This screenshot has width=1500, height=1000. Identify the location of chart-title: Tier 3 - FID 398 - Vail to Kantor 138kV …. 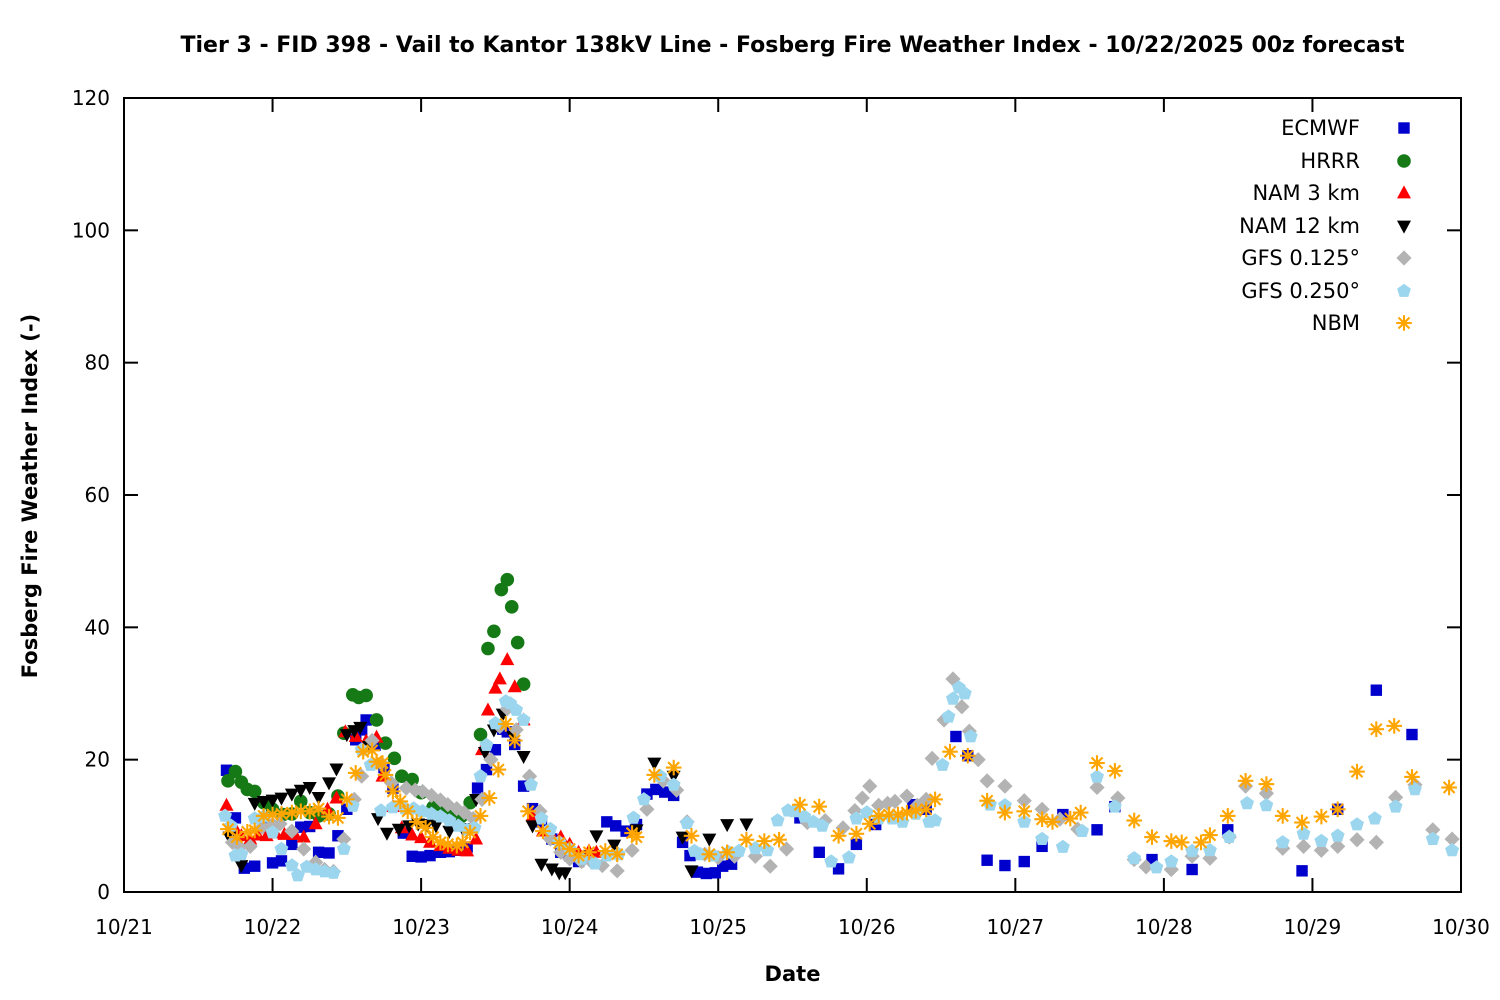
(792, 45).